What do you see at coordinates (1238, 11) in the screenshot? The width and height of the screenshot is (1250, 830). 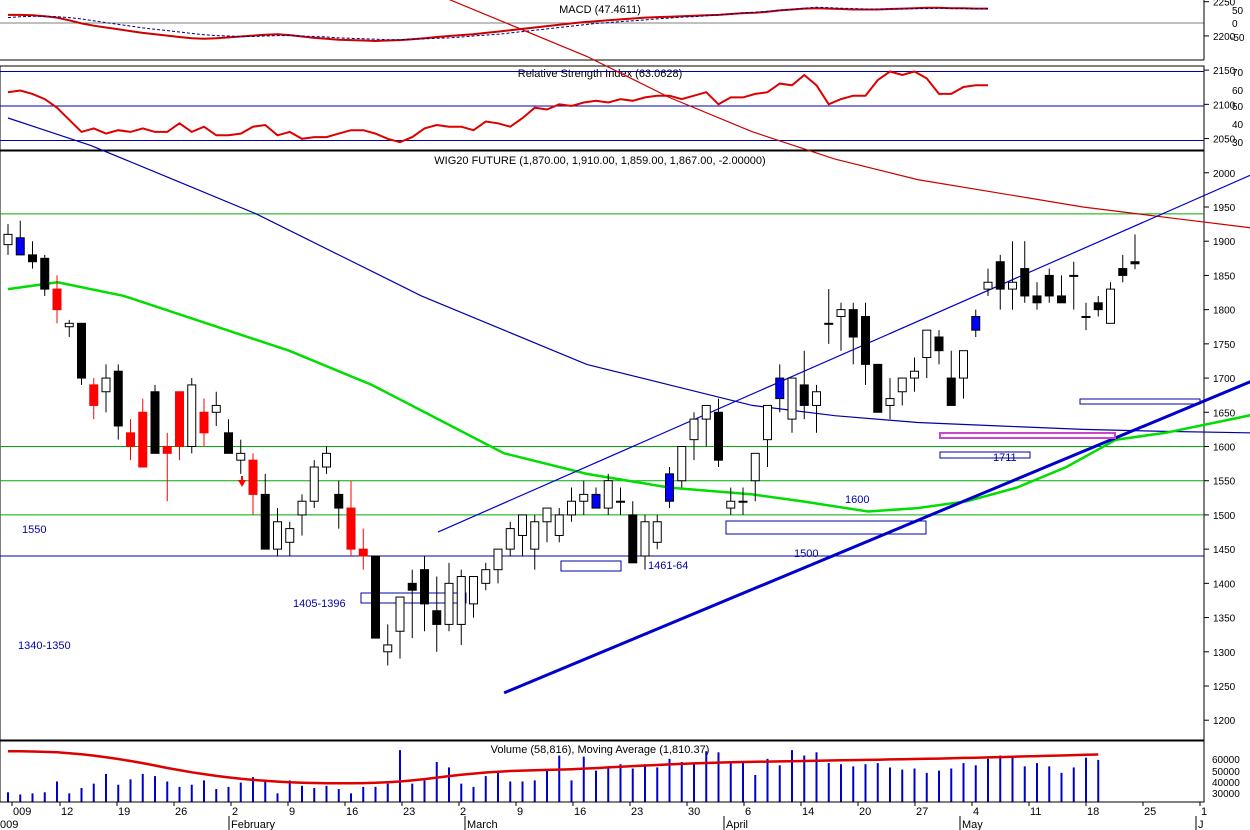 I see `macd-ytick: 50` at bounding box center [1238, 11].